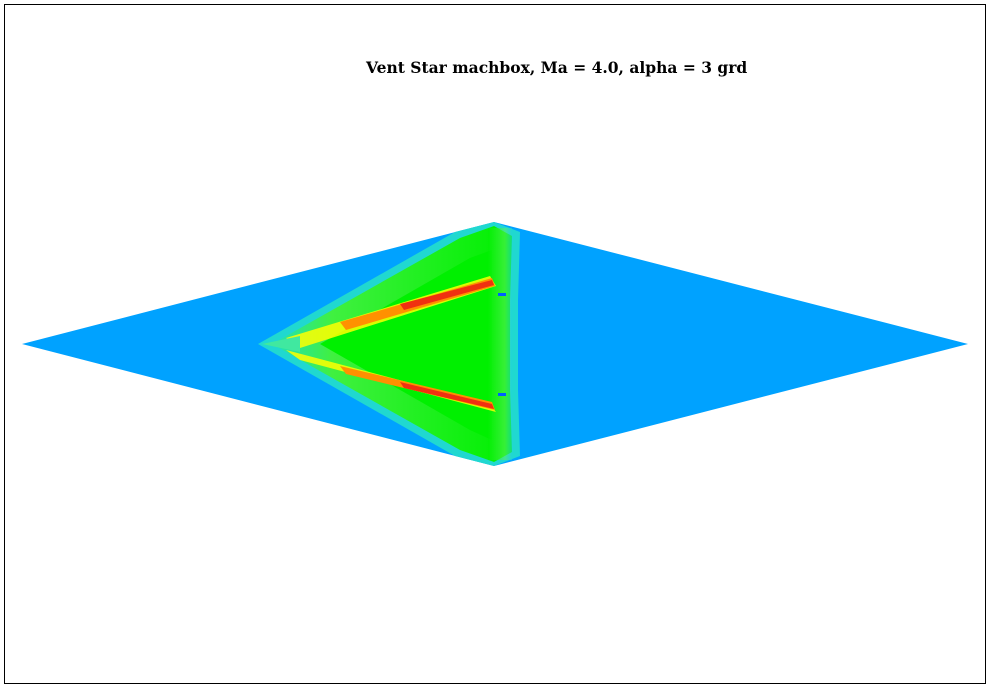  What do you see at coordinates (502, 394) in the screenshot?
I see `lower-tip-mark` at bounding box center [502, 394].